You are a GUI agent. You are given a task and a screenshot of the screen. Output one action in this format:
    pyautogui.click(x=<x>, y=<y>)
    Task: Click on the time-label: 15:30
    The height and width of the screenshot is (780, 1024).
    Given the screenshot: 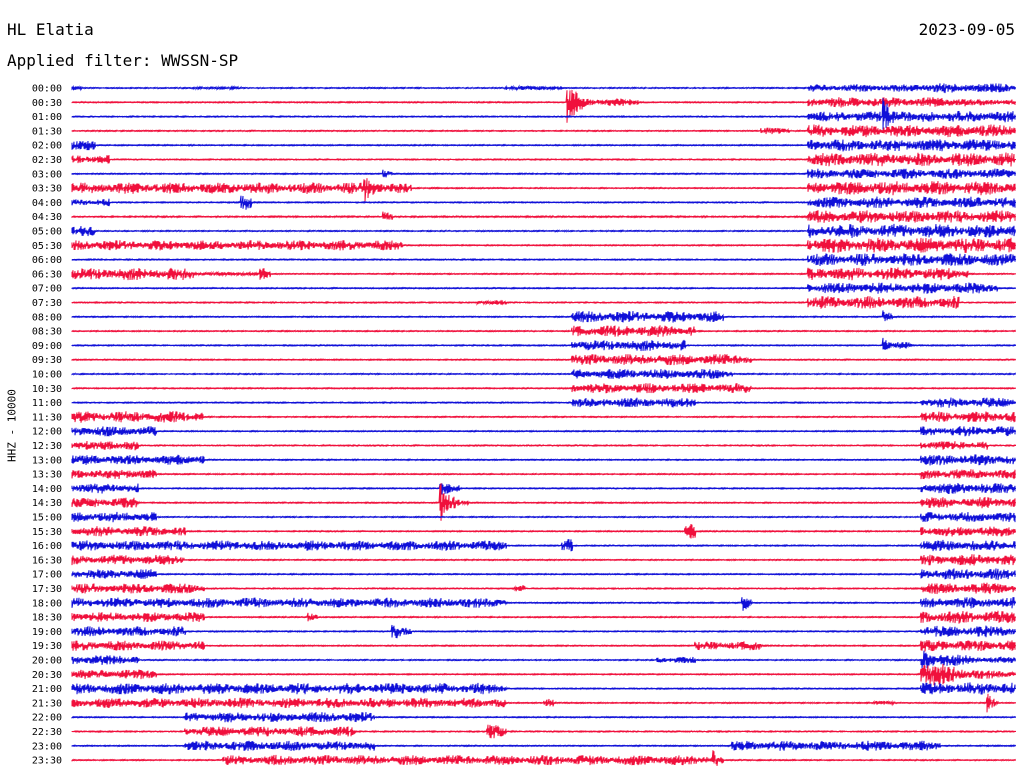 What is the action you would take?
    pyautogui.click(x=47, y=532)
    